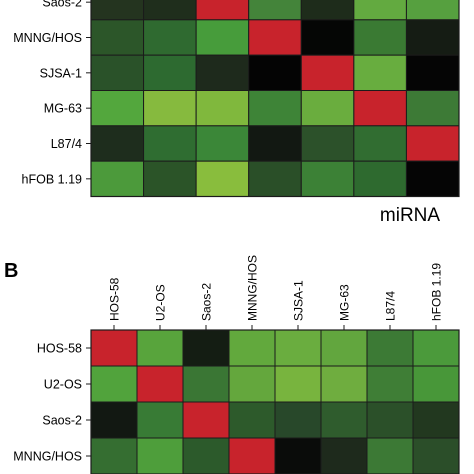 This screenshot has height=474, width=474. Describe the element at coordinates (62, 421) in the screenshot. I see `panel-b-row-label-saos-2: Saos-2` at that location.